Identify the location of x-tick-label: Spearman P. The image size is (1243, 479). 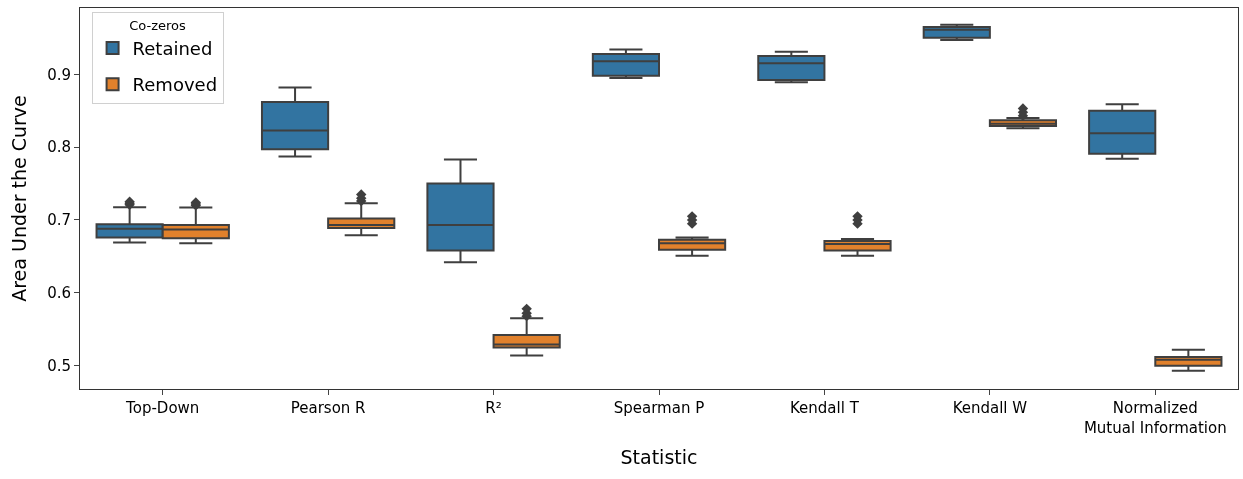
(659, 408).